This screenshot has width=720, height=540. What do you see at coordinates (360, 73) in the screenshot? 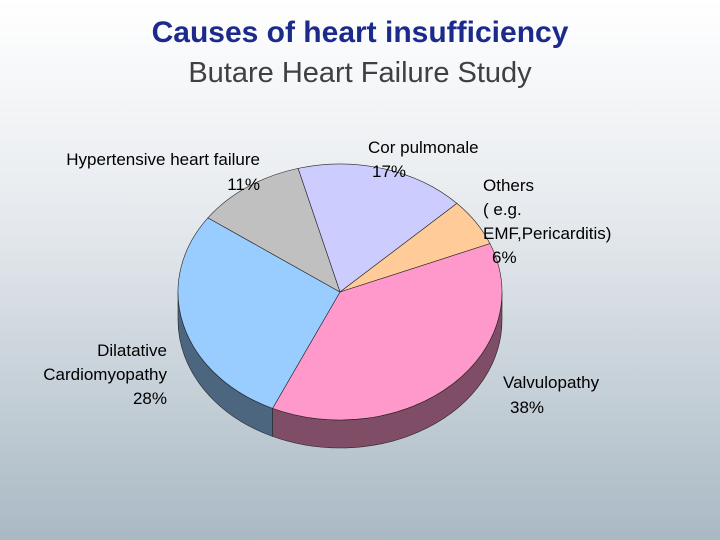
I see `chart-subtitle: Butare Heart Failure Study` at bounding box center [360, 73].